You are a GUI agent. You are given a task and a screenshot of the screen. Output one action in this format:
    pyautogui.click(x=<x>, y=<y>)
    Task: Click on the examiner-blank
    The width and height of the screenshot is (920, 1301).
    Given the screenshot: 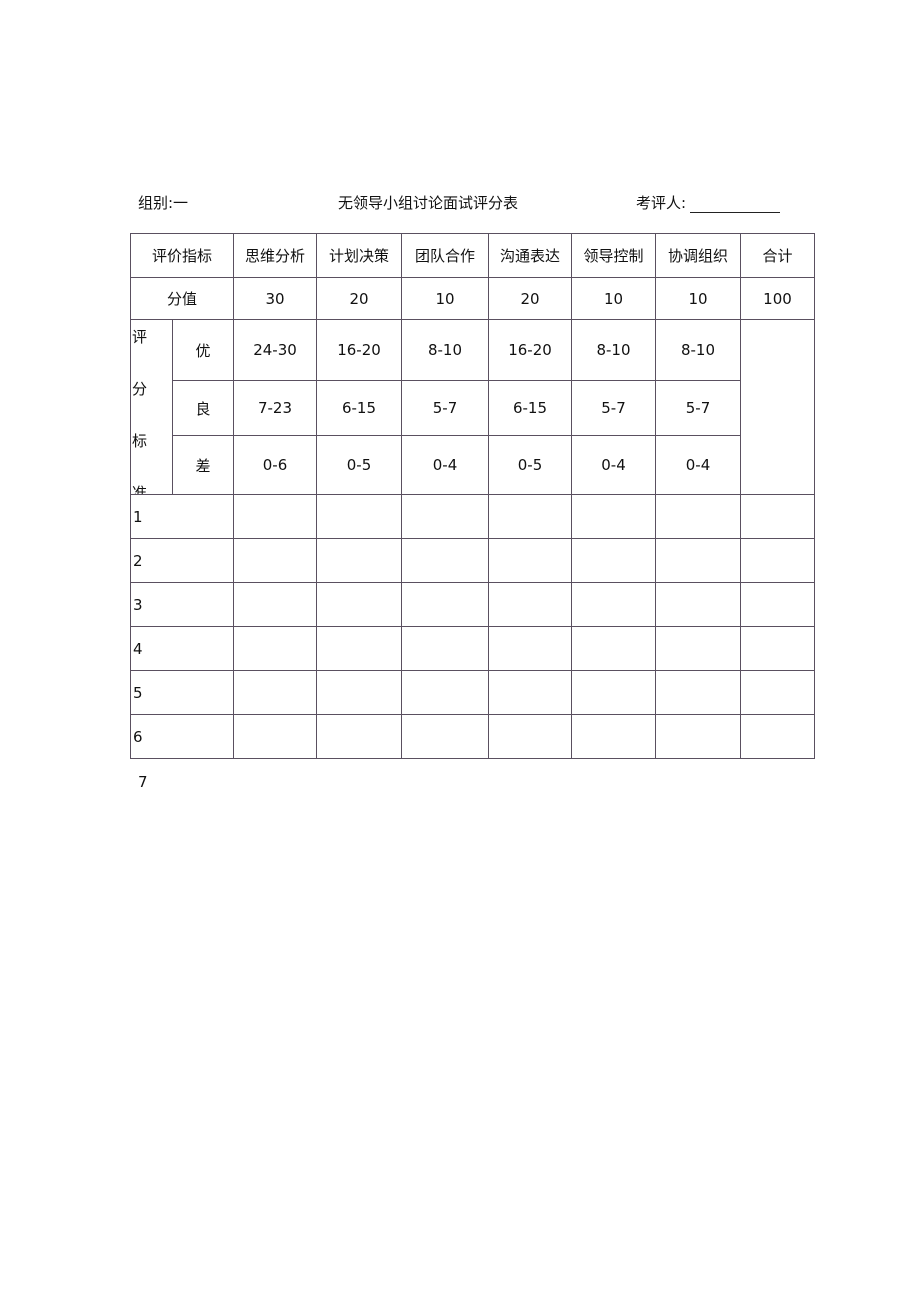 What is the action you would take?
    pyautogui.click(x=735, y=205)
    